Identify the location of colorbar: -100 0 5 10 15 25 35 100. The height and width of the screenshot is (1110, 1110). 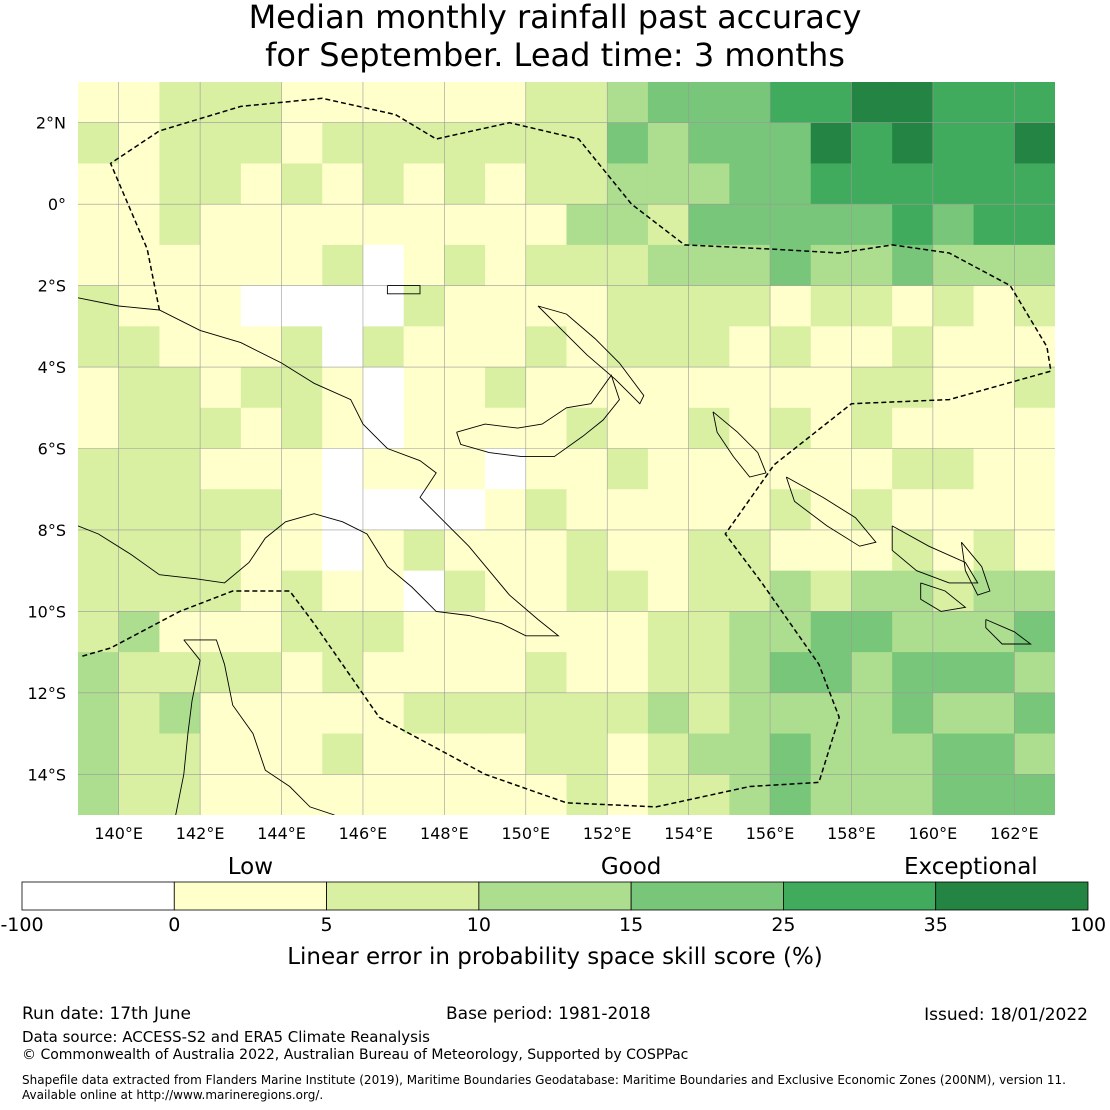
(553, 908).